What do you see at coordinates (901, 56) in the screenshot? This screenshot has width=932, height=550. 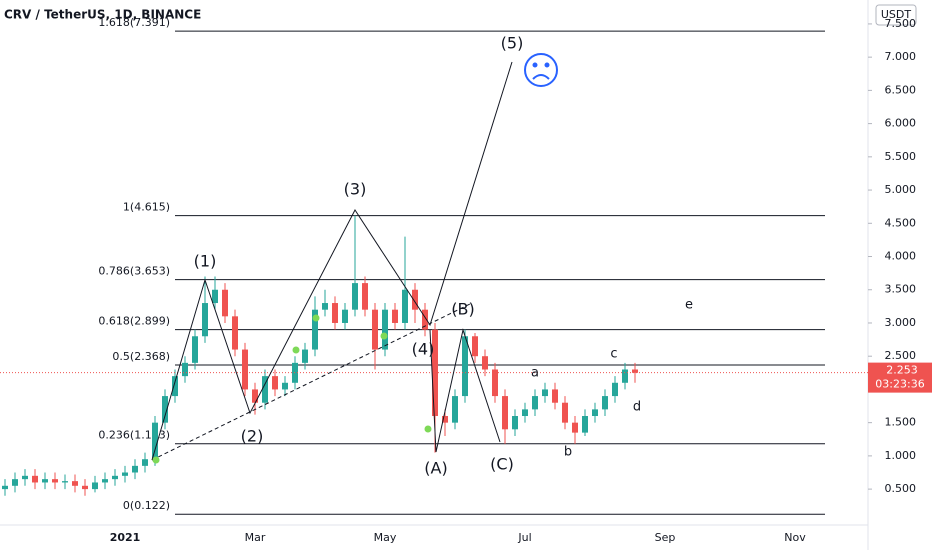 I see `y-tick-label: 7.000` at bounding box center [901, 56].